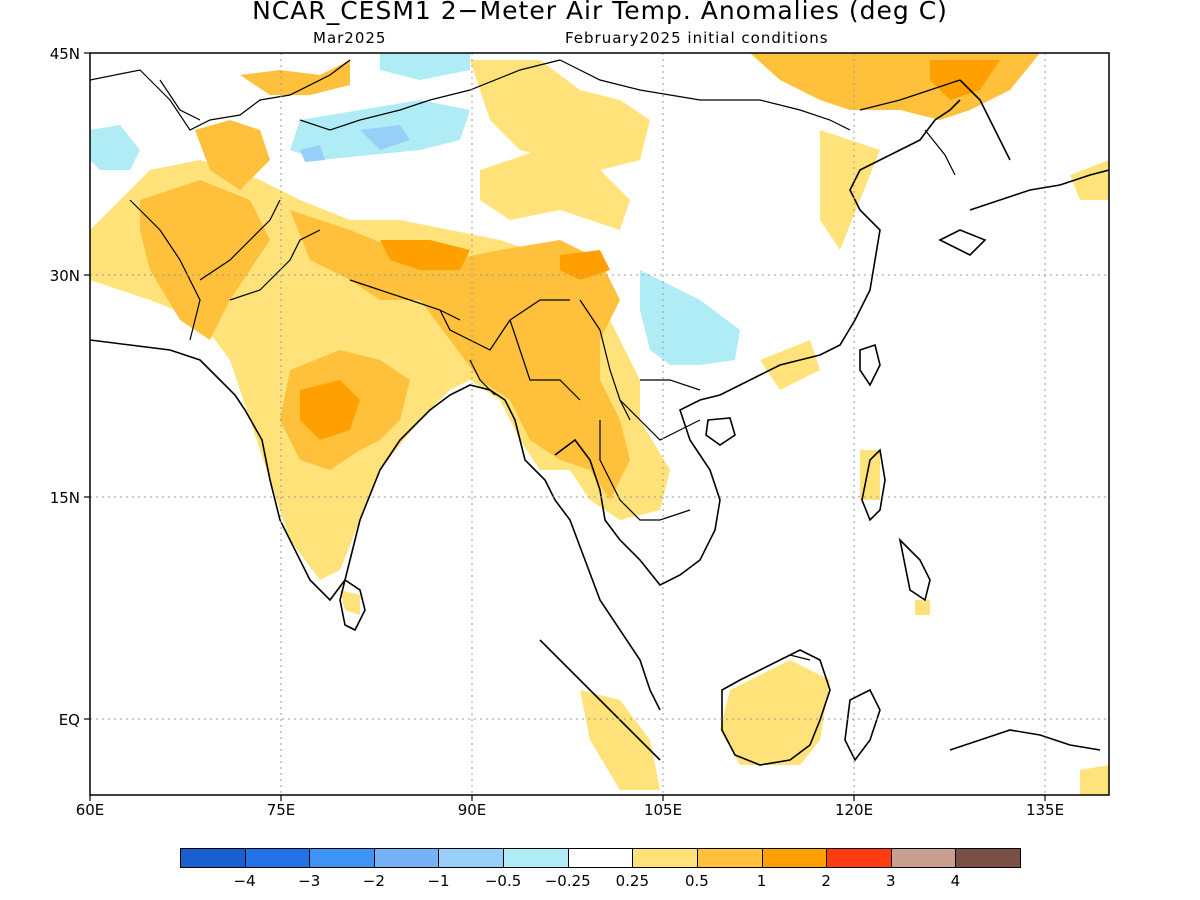 This screenshot has height=900, width=1200. What do you see at coordinates (955, 881) in the screenshot?
I see `legend-label: 4` at bounding box center [955, 881].